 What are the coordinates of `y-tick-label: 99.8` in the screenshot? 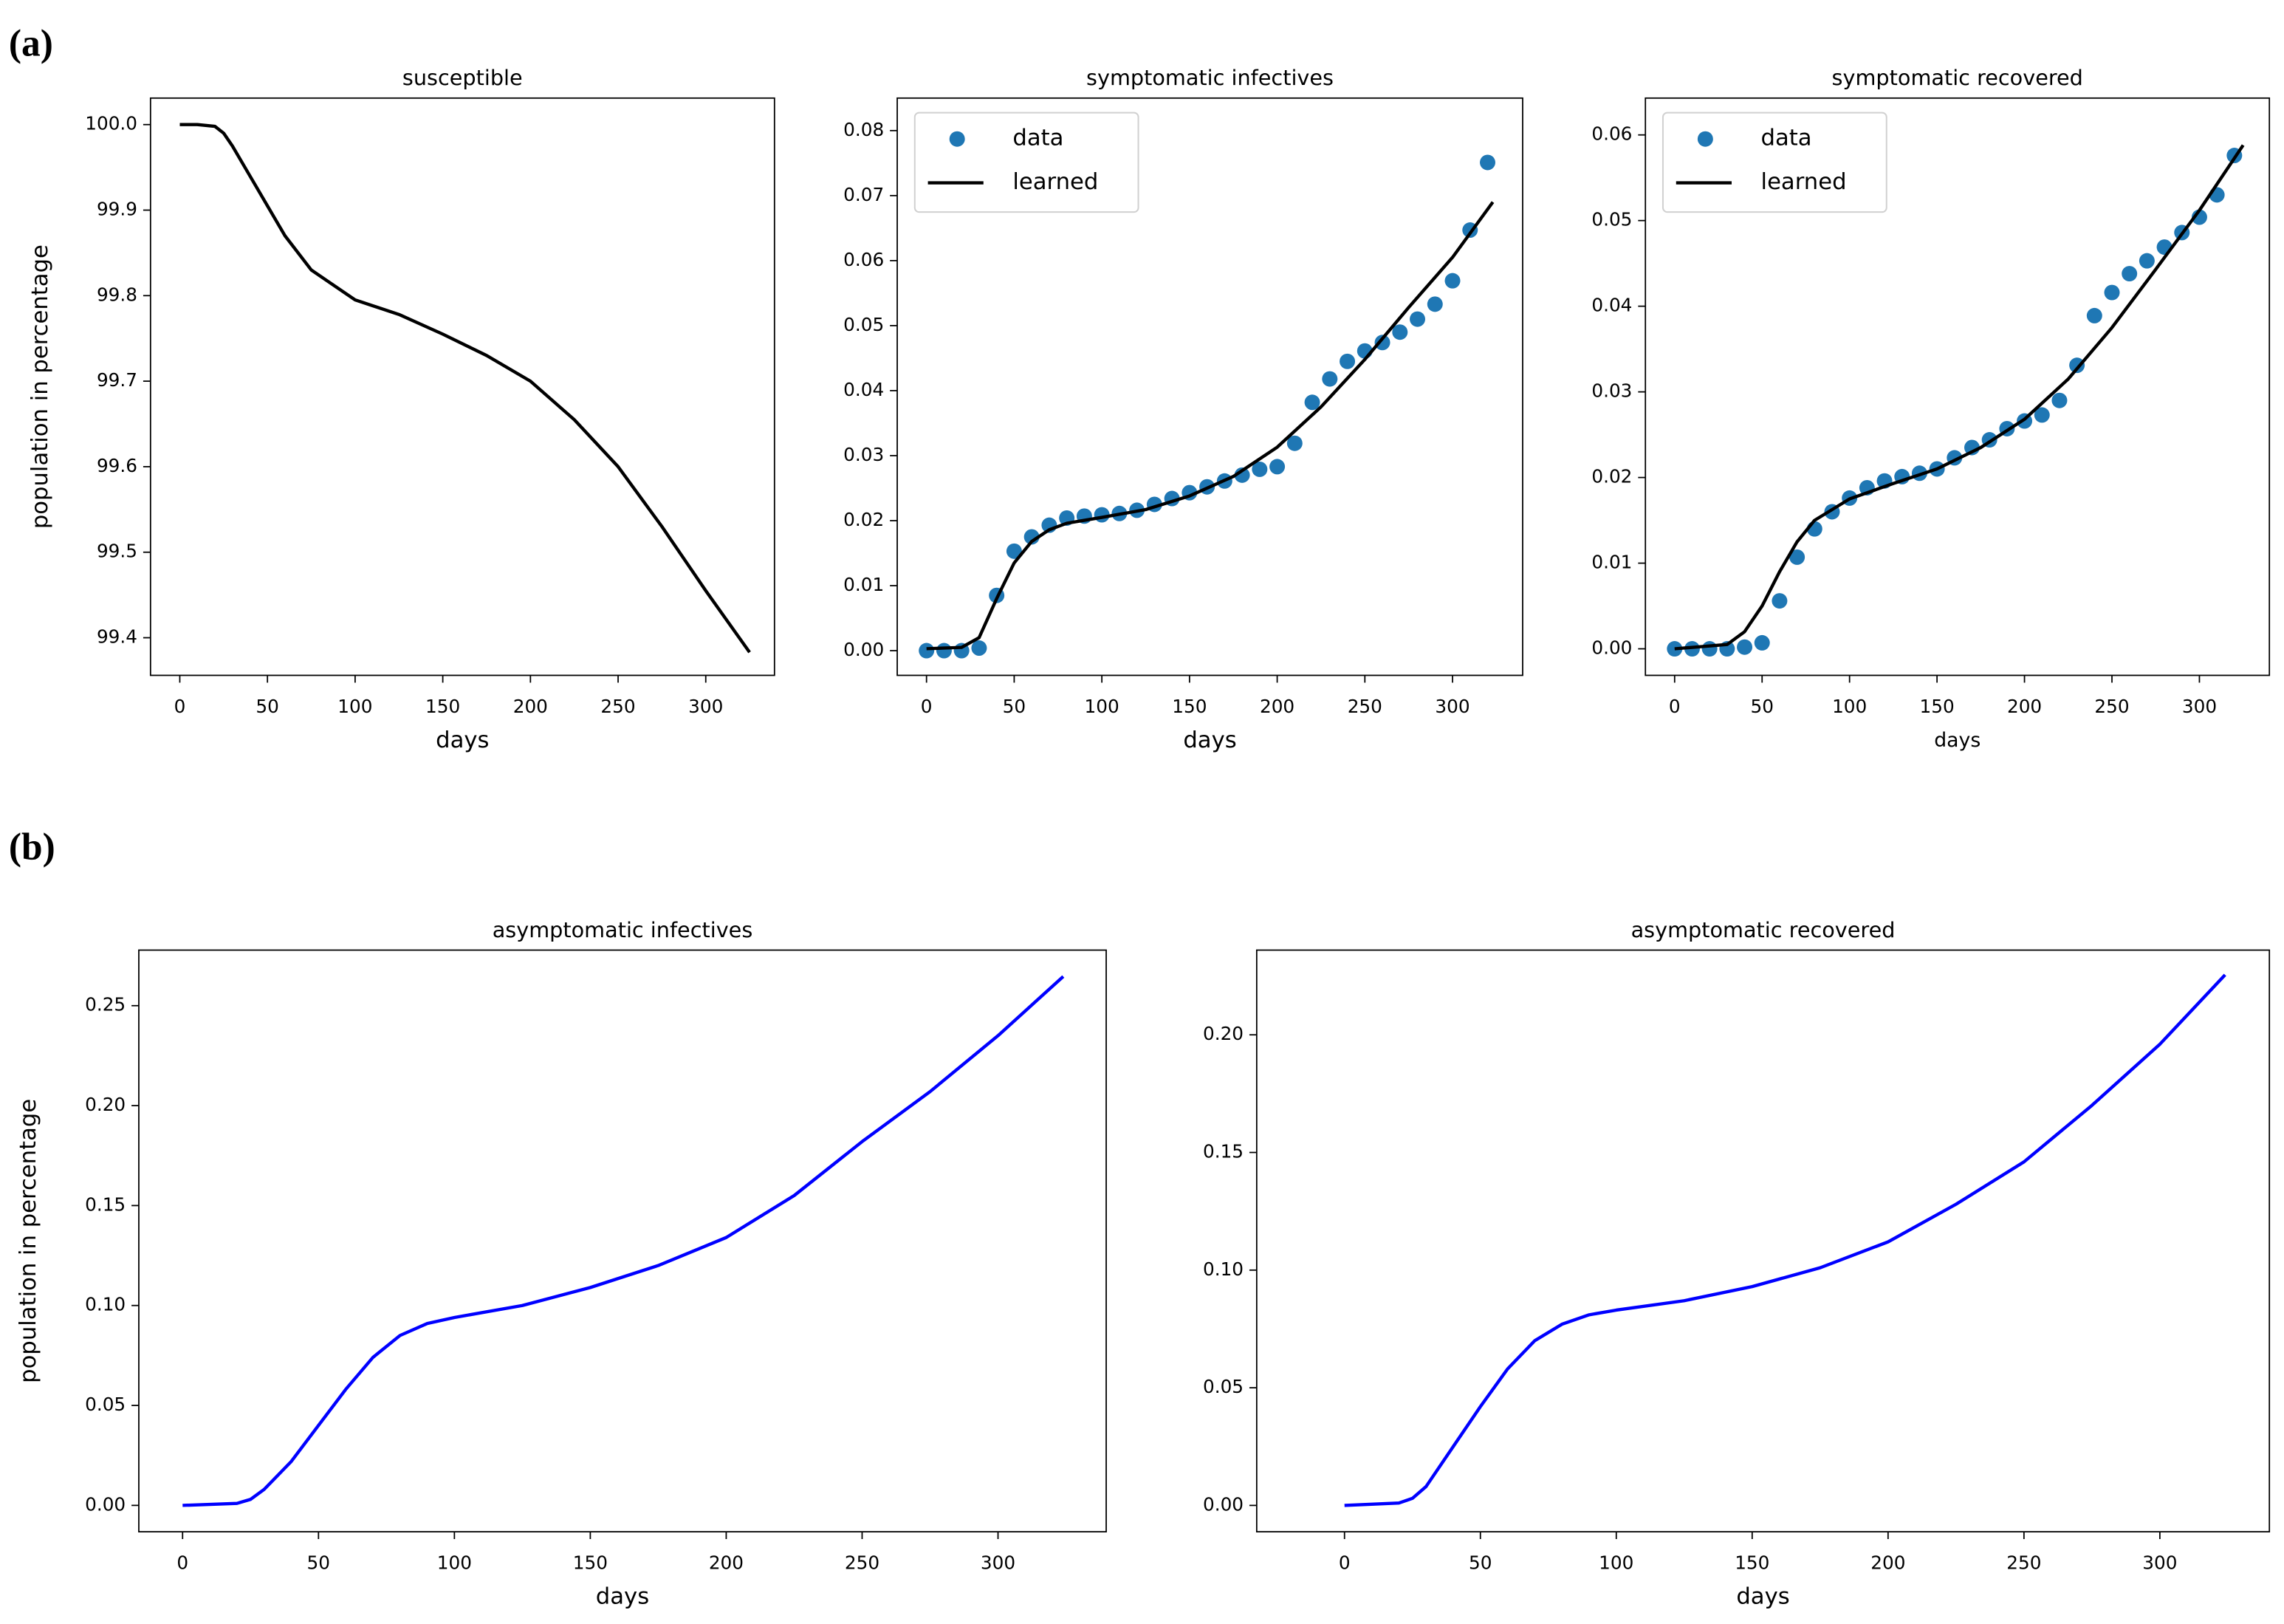 It's located at (117, 294).